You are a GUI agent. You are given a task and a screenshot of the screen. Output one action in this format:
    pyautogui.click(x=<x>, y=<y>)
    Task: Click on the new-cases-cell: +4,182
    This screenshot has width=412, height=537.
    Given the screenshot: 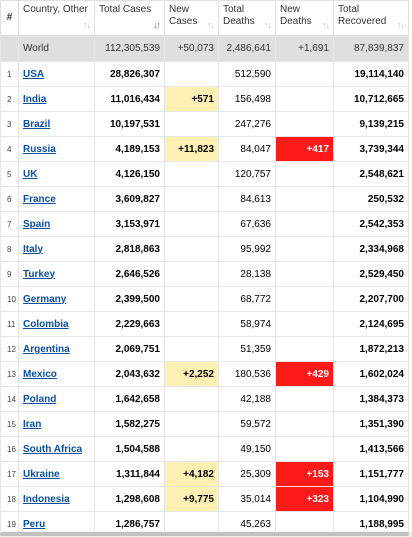 What is the action you would take?
    pyautogui.click(x=191, y=474)
    